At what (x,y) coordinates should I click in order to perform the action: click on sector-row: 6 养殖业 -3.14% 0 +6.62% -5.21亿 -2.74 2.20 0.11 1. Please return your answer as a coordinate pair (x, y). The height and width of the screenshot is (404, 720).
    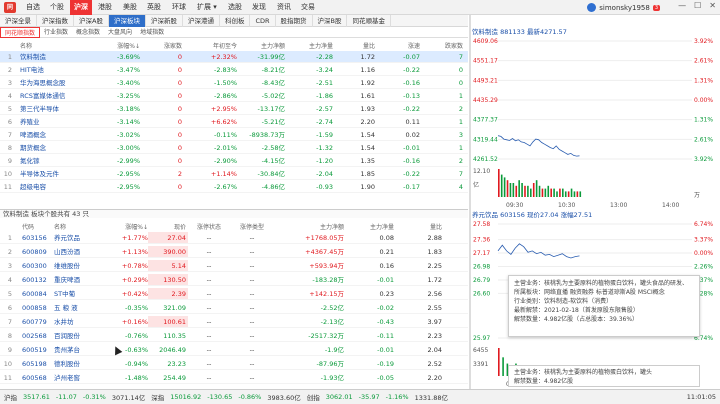
    Looking at the image, I should click on (234, 122).